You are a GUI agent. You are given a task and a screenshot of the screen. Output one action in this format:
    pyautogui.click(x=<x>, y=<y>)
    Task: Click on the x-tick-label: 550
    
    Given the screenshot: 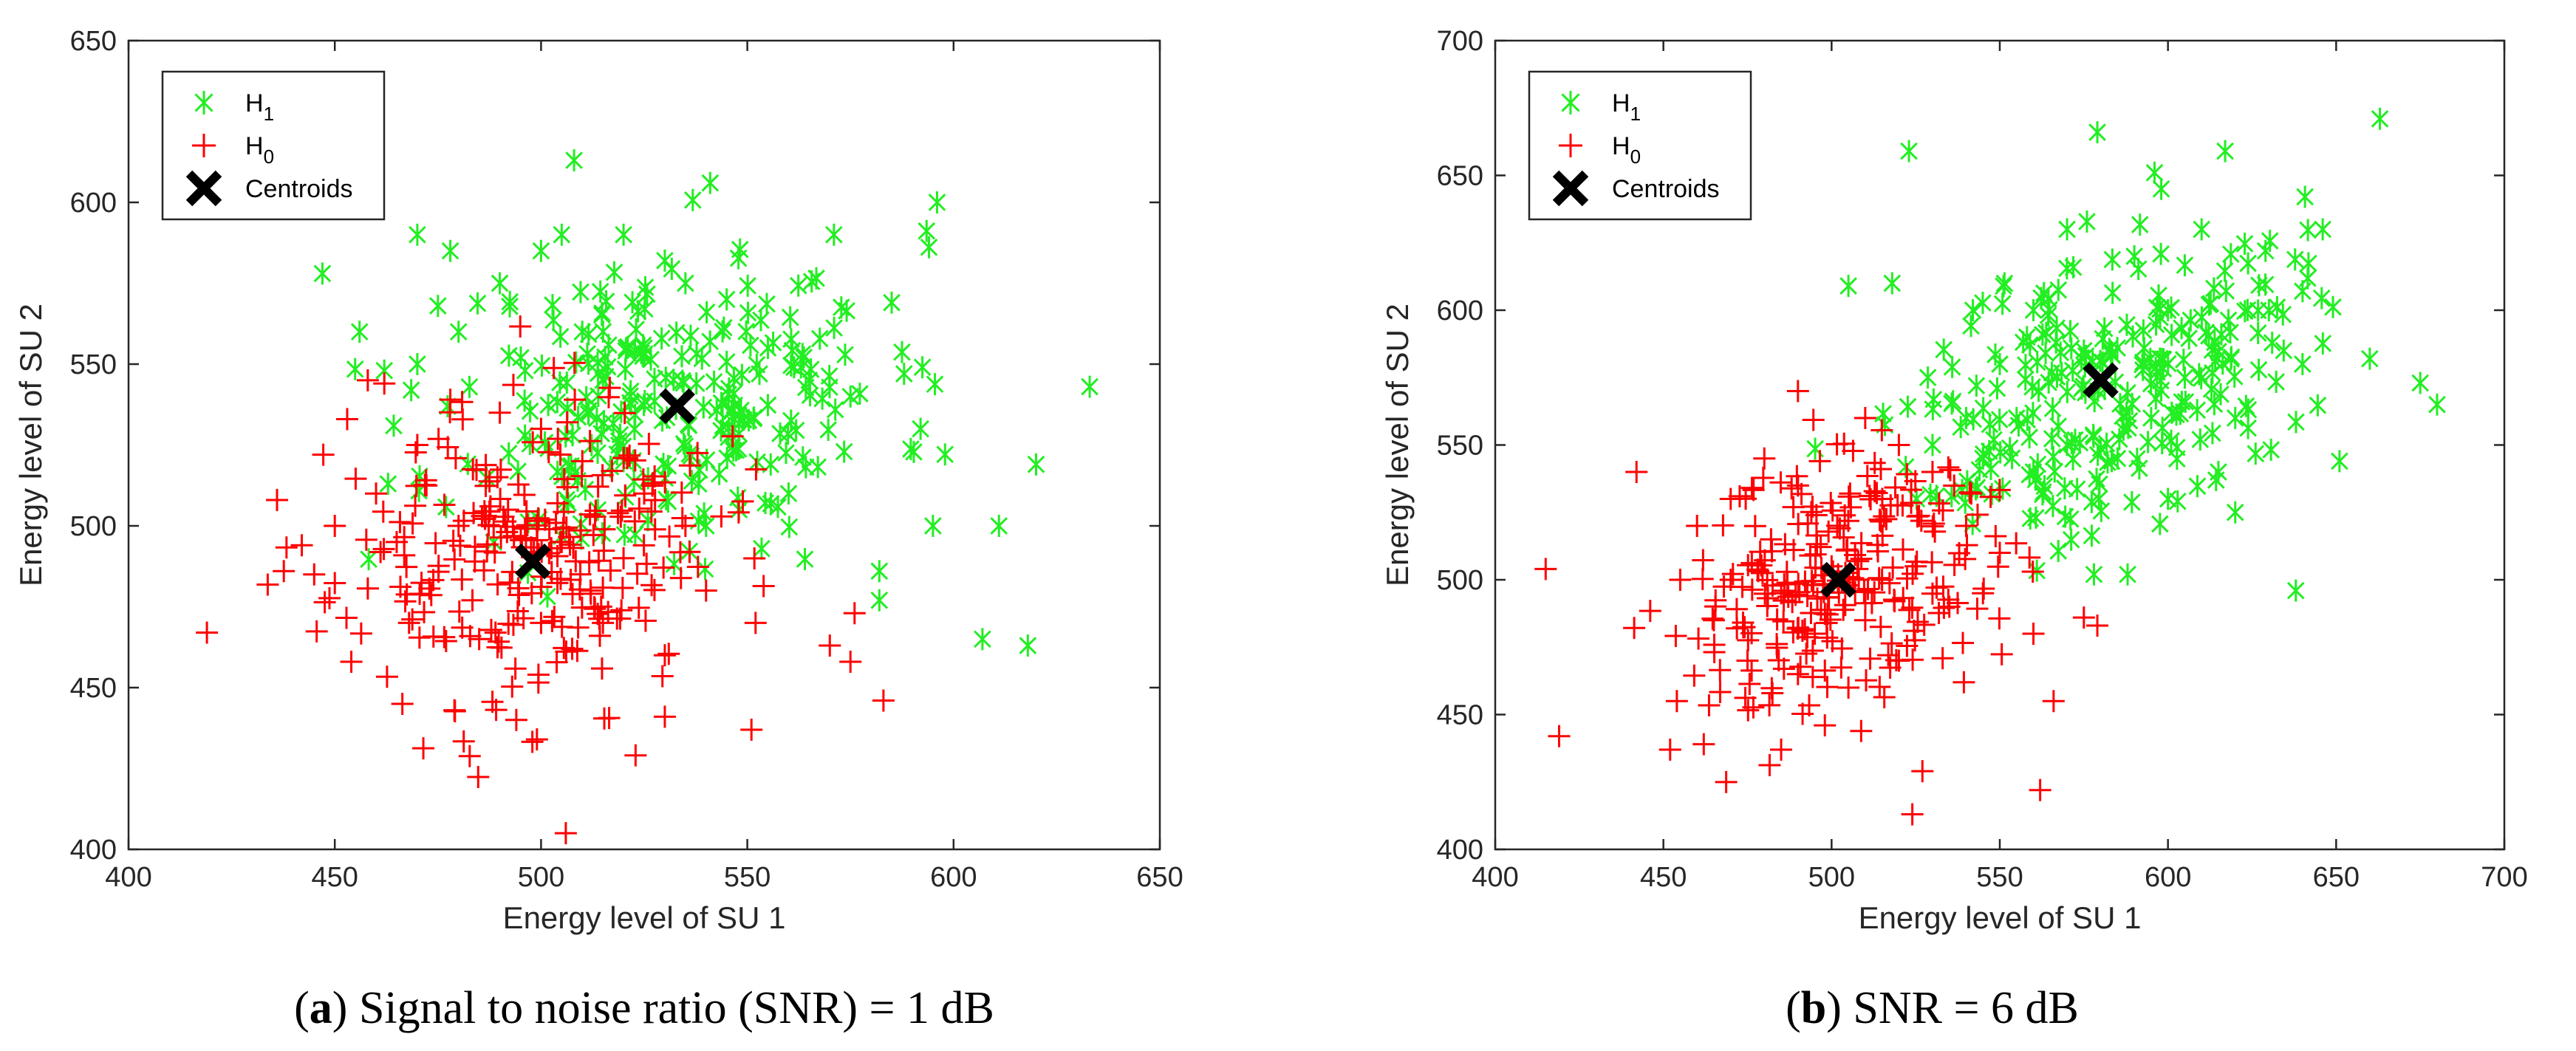 What is the action you would take?
    pyautogui.click(x=1999, y=878)
    